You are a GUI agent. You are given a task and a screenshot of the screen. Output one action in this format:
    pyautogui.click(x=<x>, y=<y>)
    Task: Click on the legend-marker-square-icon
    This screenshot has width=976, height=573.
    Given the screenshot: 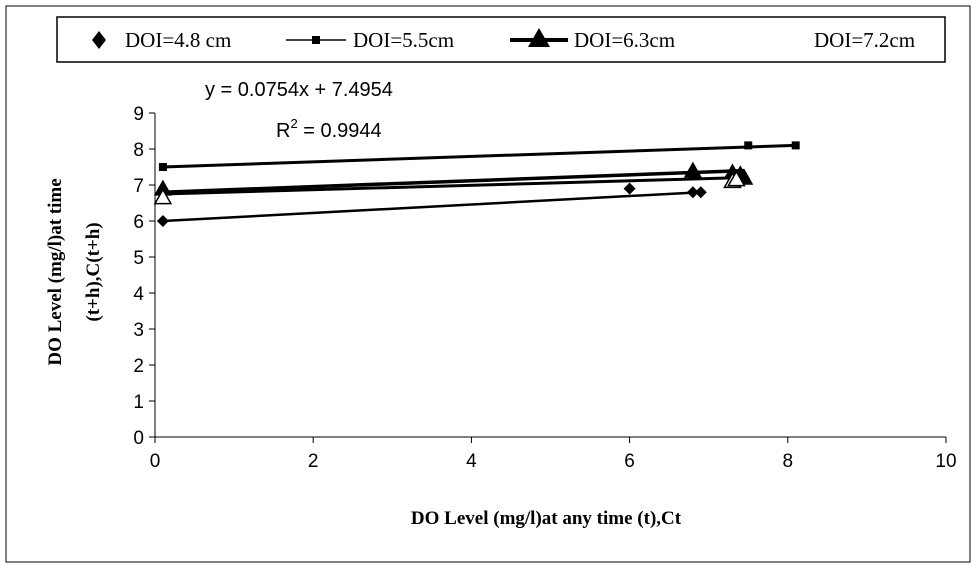 What is the action you would take?
    pyautogui.click(x=316, y=40)
    